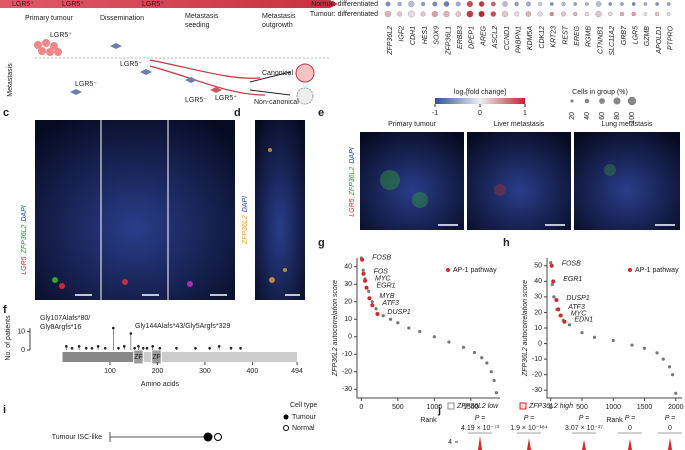 The width and height of the screenshot is (685, 450). What do you see at coordinates (304, 417) in the screenshot?
I see `legend-label: Tumour` at bounding box center [304, 417].